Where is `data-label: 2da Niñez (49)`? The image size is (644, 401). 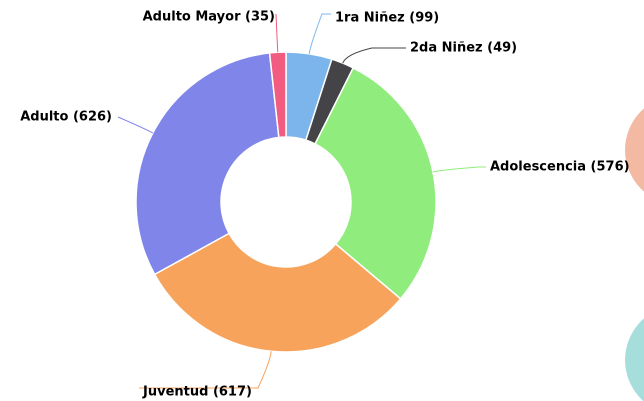
data-label: 2da Niñez (49) is located at coordinates (463, 48).